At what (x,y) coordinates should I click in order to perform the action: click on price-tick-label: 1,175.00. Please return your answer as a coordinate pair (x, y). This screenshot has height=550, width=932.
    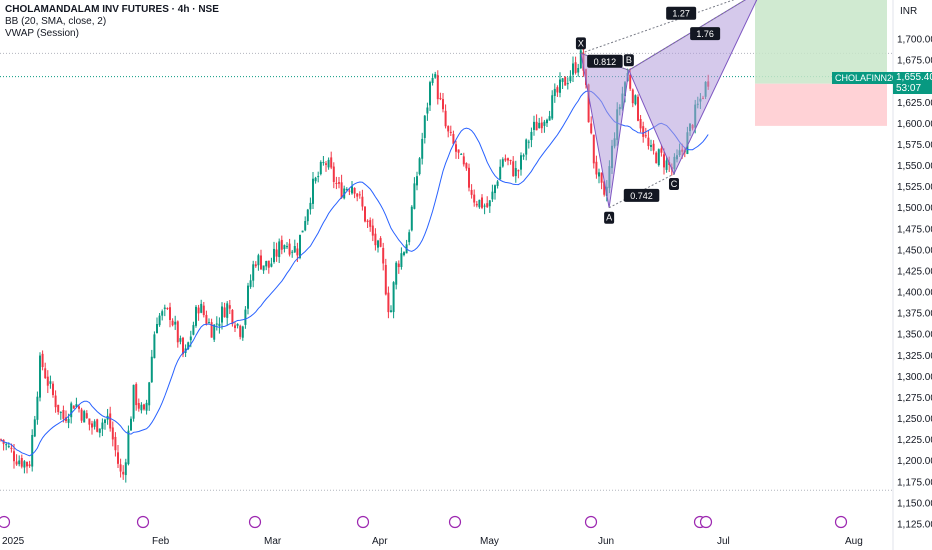
    Looking at the image, I should click on (914, 482).